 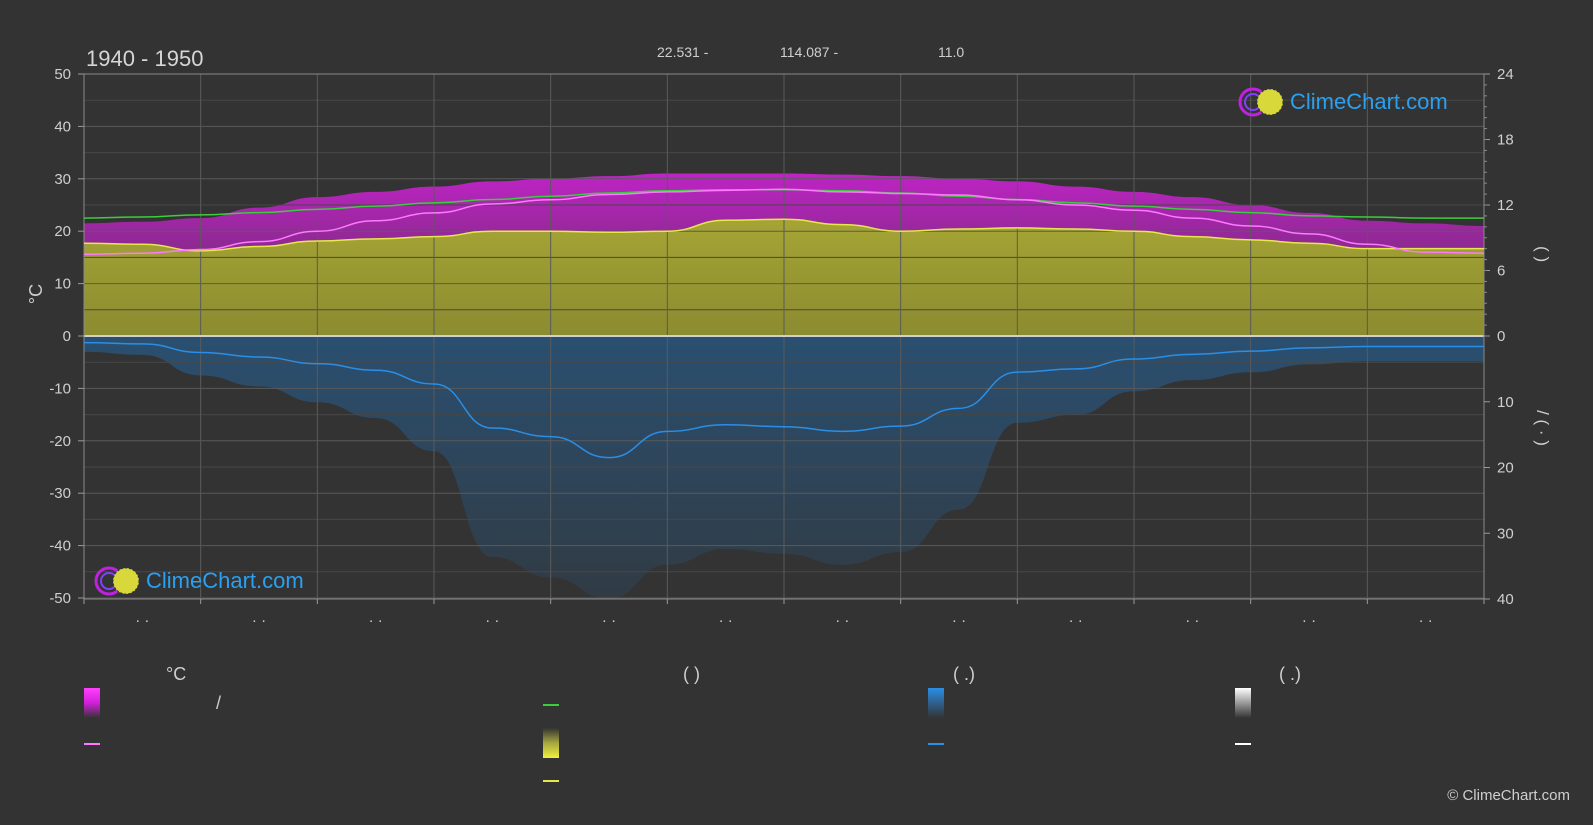 What do you see at coordinates (551, 743) in the screenshot?
I see `legend-swatch-sunshine` at bounding box center [551, 743].